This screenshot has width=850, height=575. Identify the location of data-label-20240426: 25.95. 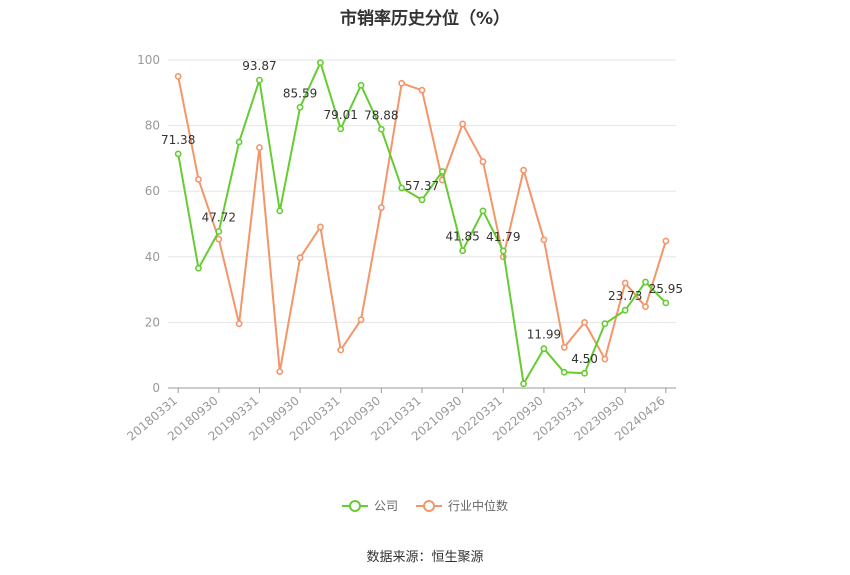
(666, 289).